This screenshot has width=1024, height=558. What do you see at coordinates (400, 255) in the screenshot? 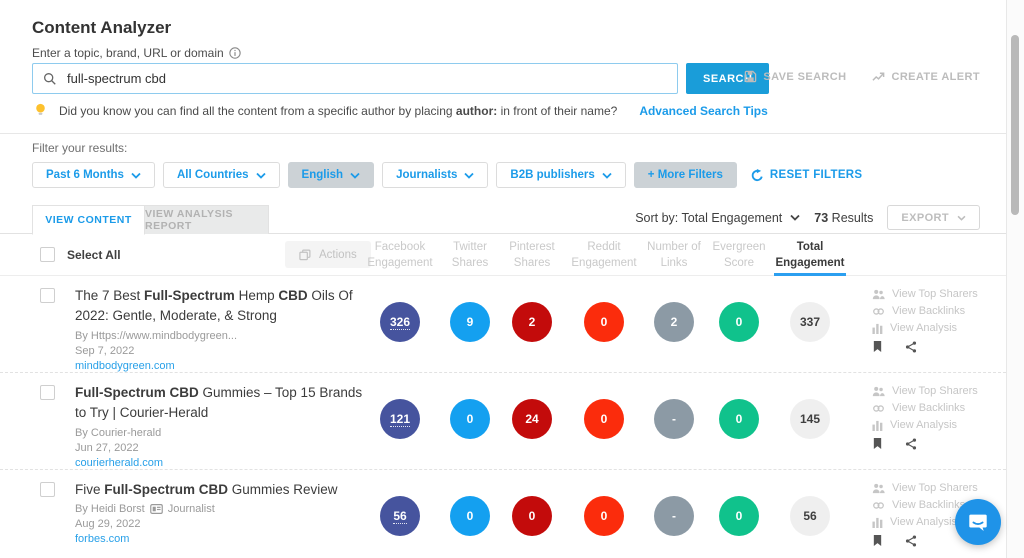
I see `column-header-facebook-engagement: Facebook Engagement` at bounding box center [400, 255].